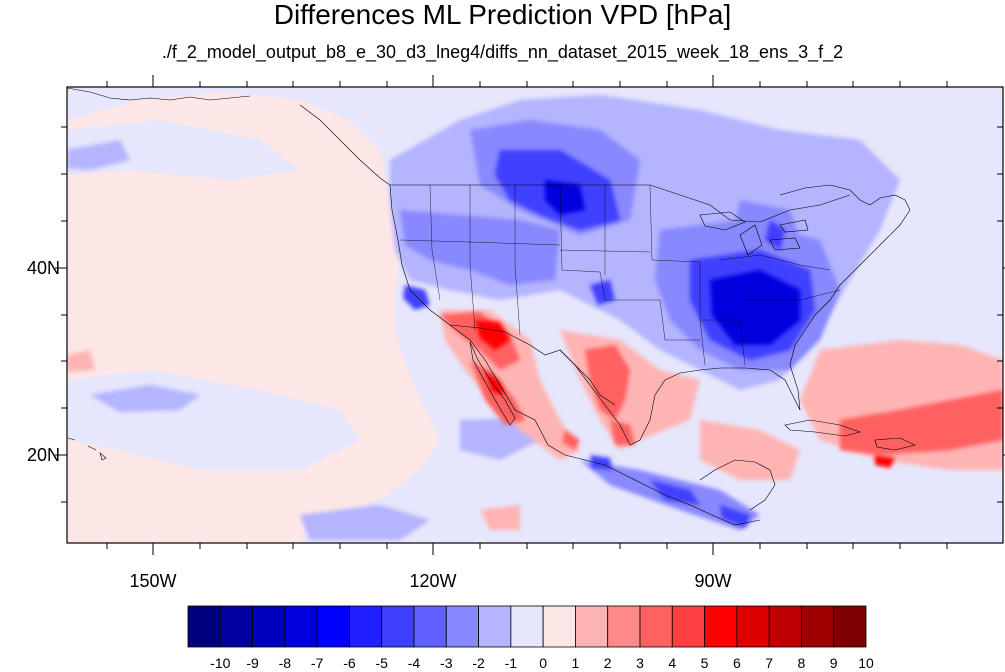 The width and height of the screenshot is (1005, 672). I want to click on field-light-negative-west, so click(183, 150).